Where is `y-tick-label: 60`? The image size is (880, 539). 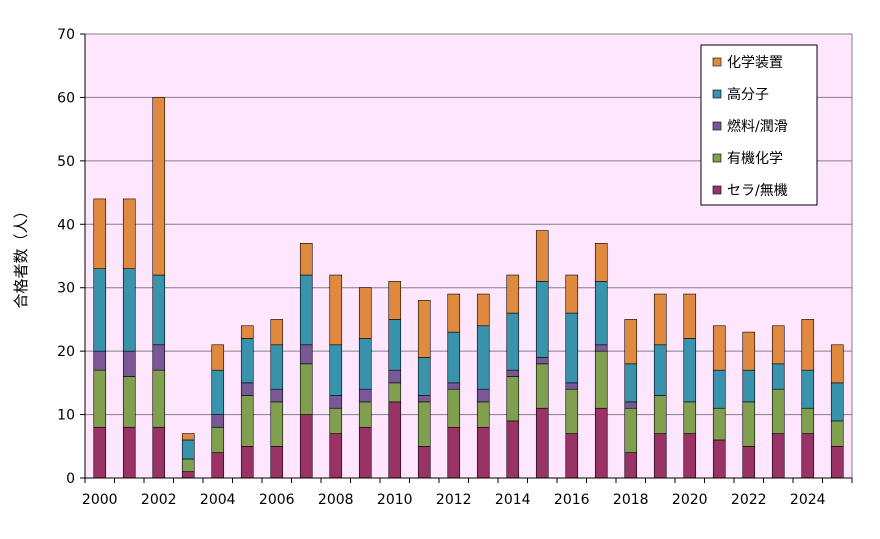
y-tick-label: 60 is located at coordinates (66, 98).